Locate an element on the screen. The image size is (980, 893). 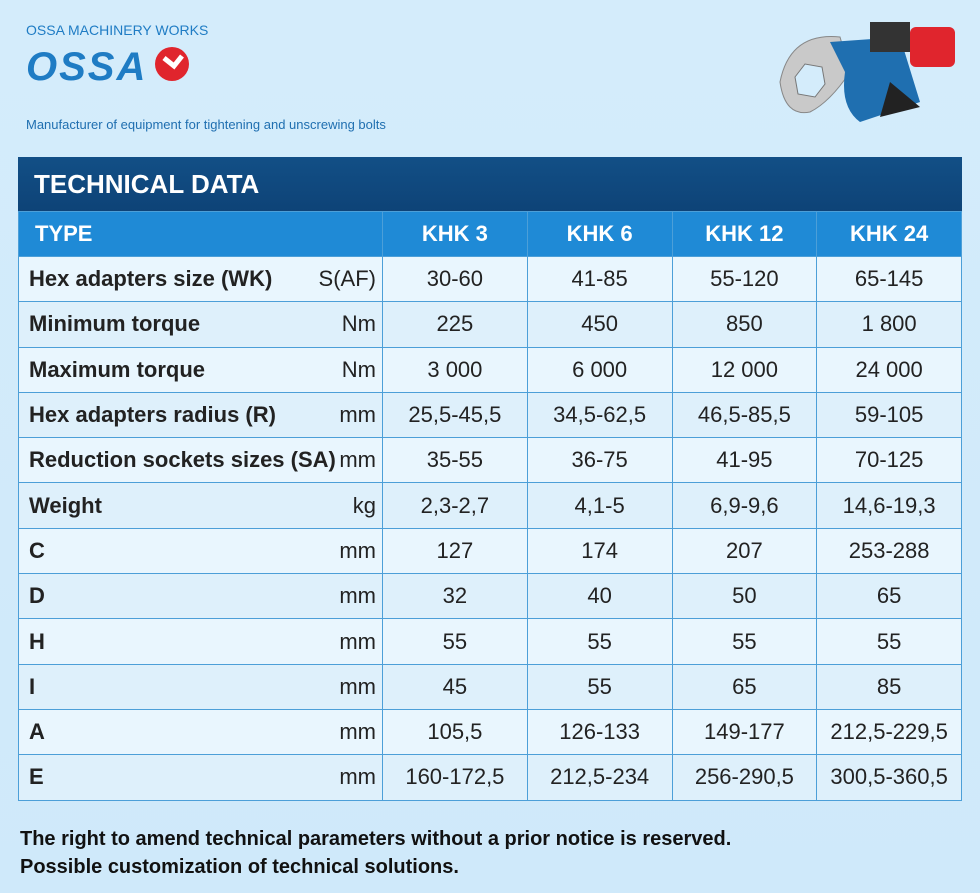
column-header: KHK 6 is located at coordinates (599, 234).